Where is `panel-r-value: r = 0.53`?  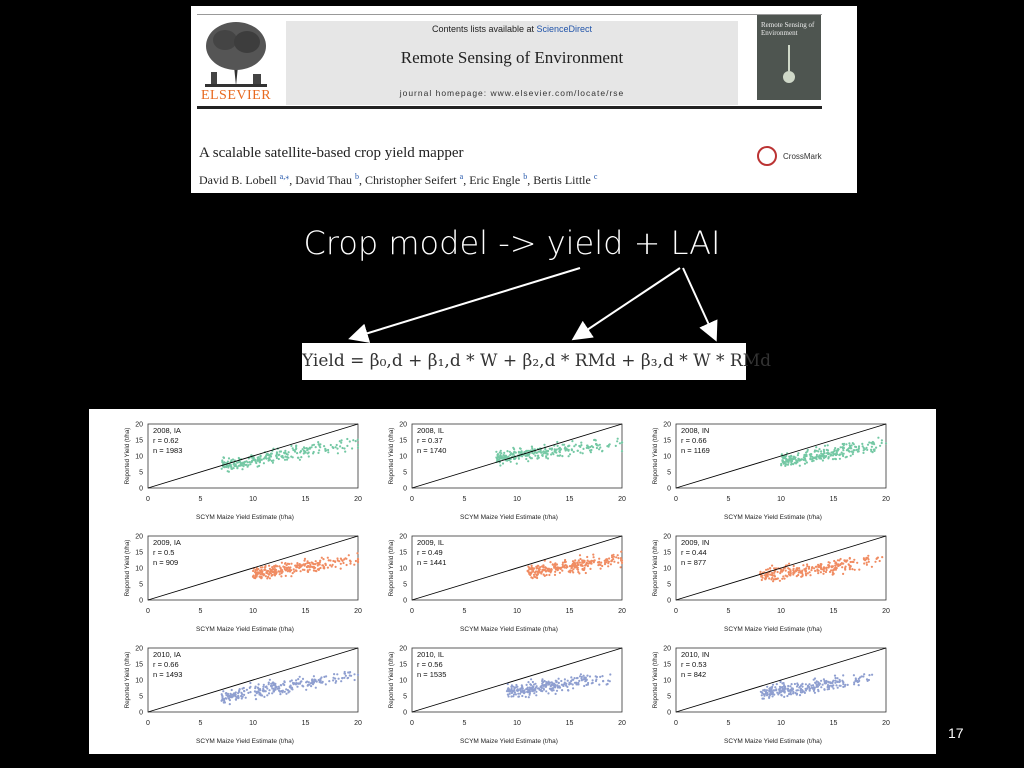
panel-r-value: r = 0.53 is located at coordinates (694, 664).